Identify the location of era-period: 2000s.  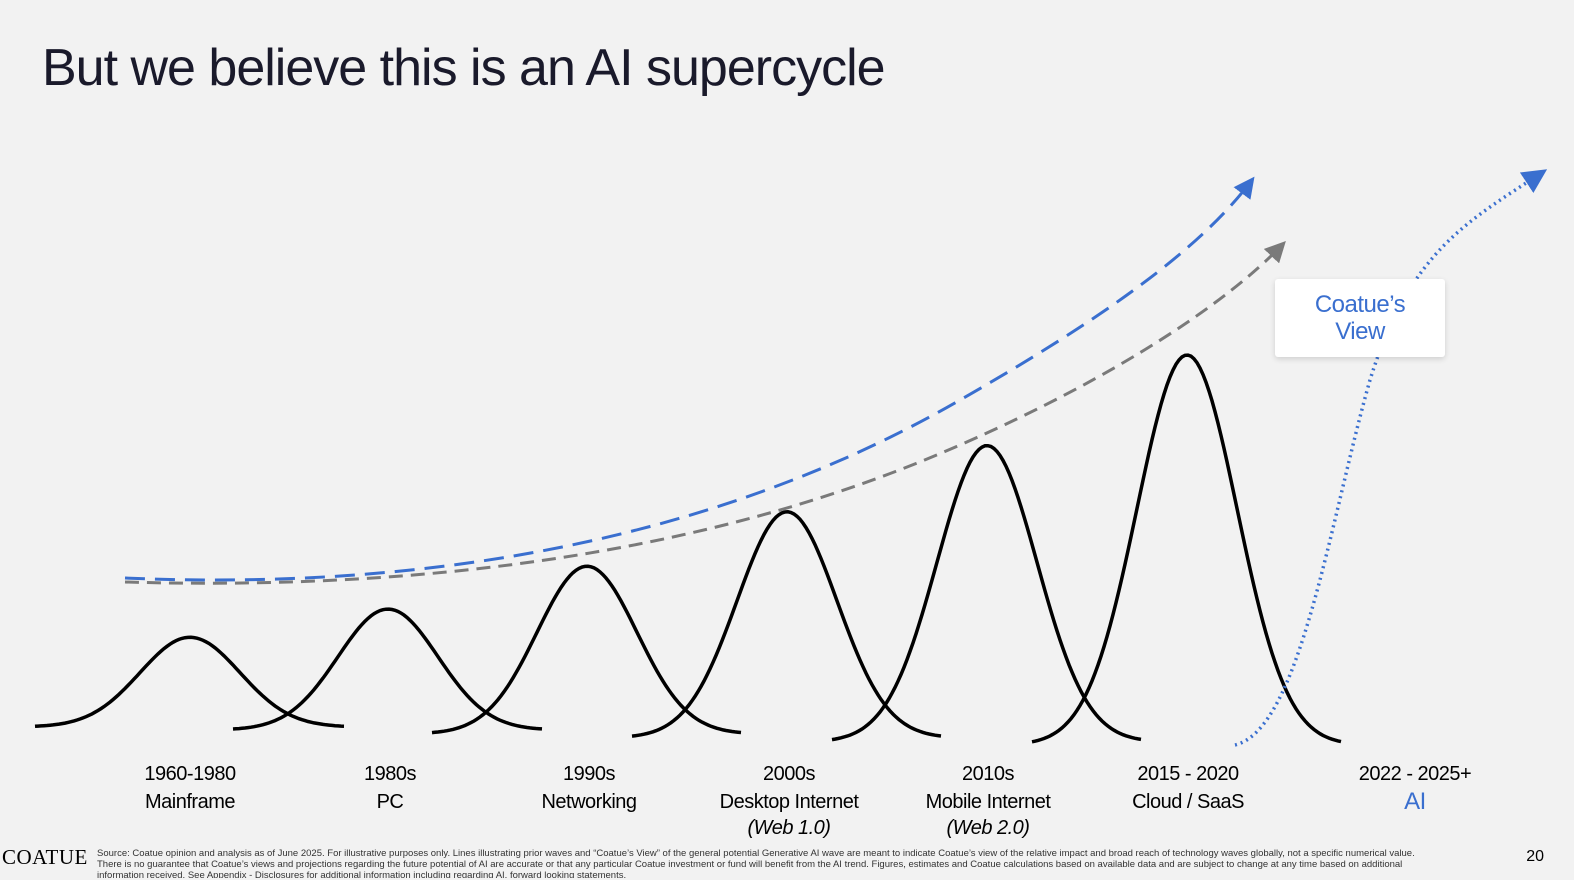
(789, 774).